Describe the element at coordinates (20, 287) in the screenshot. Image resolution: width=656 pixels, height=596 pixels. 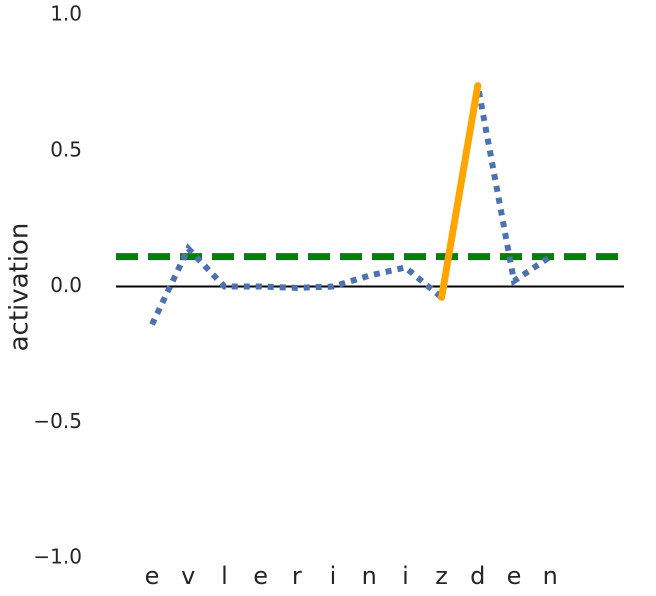
I see `y-axis-label: activation` at that location.